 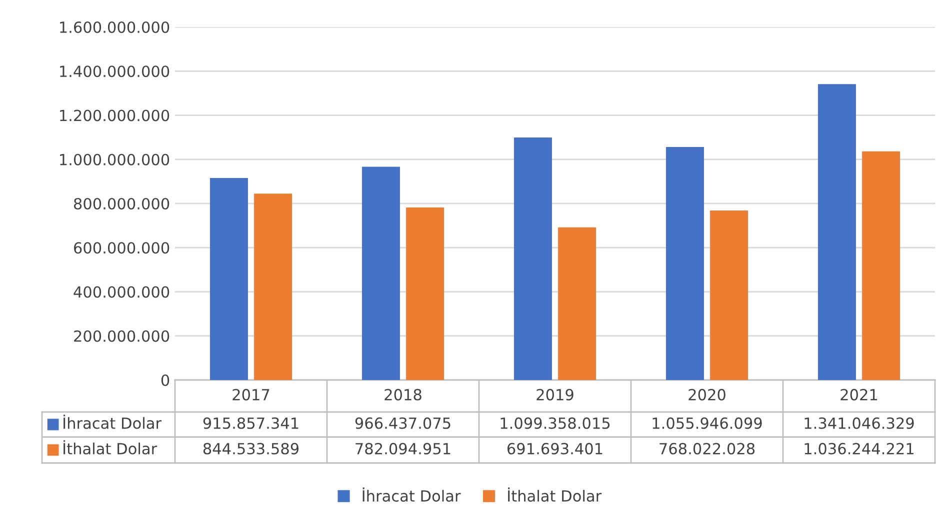 I want to click on data-label: 782.094.951, so click(x=403, y=448).